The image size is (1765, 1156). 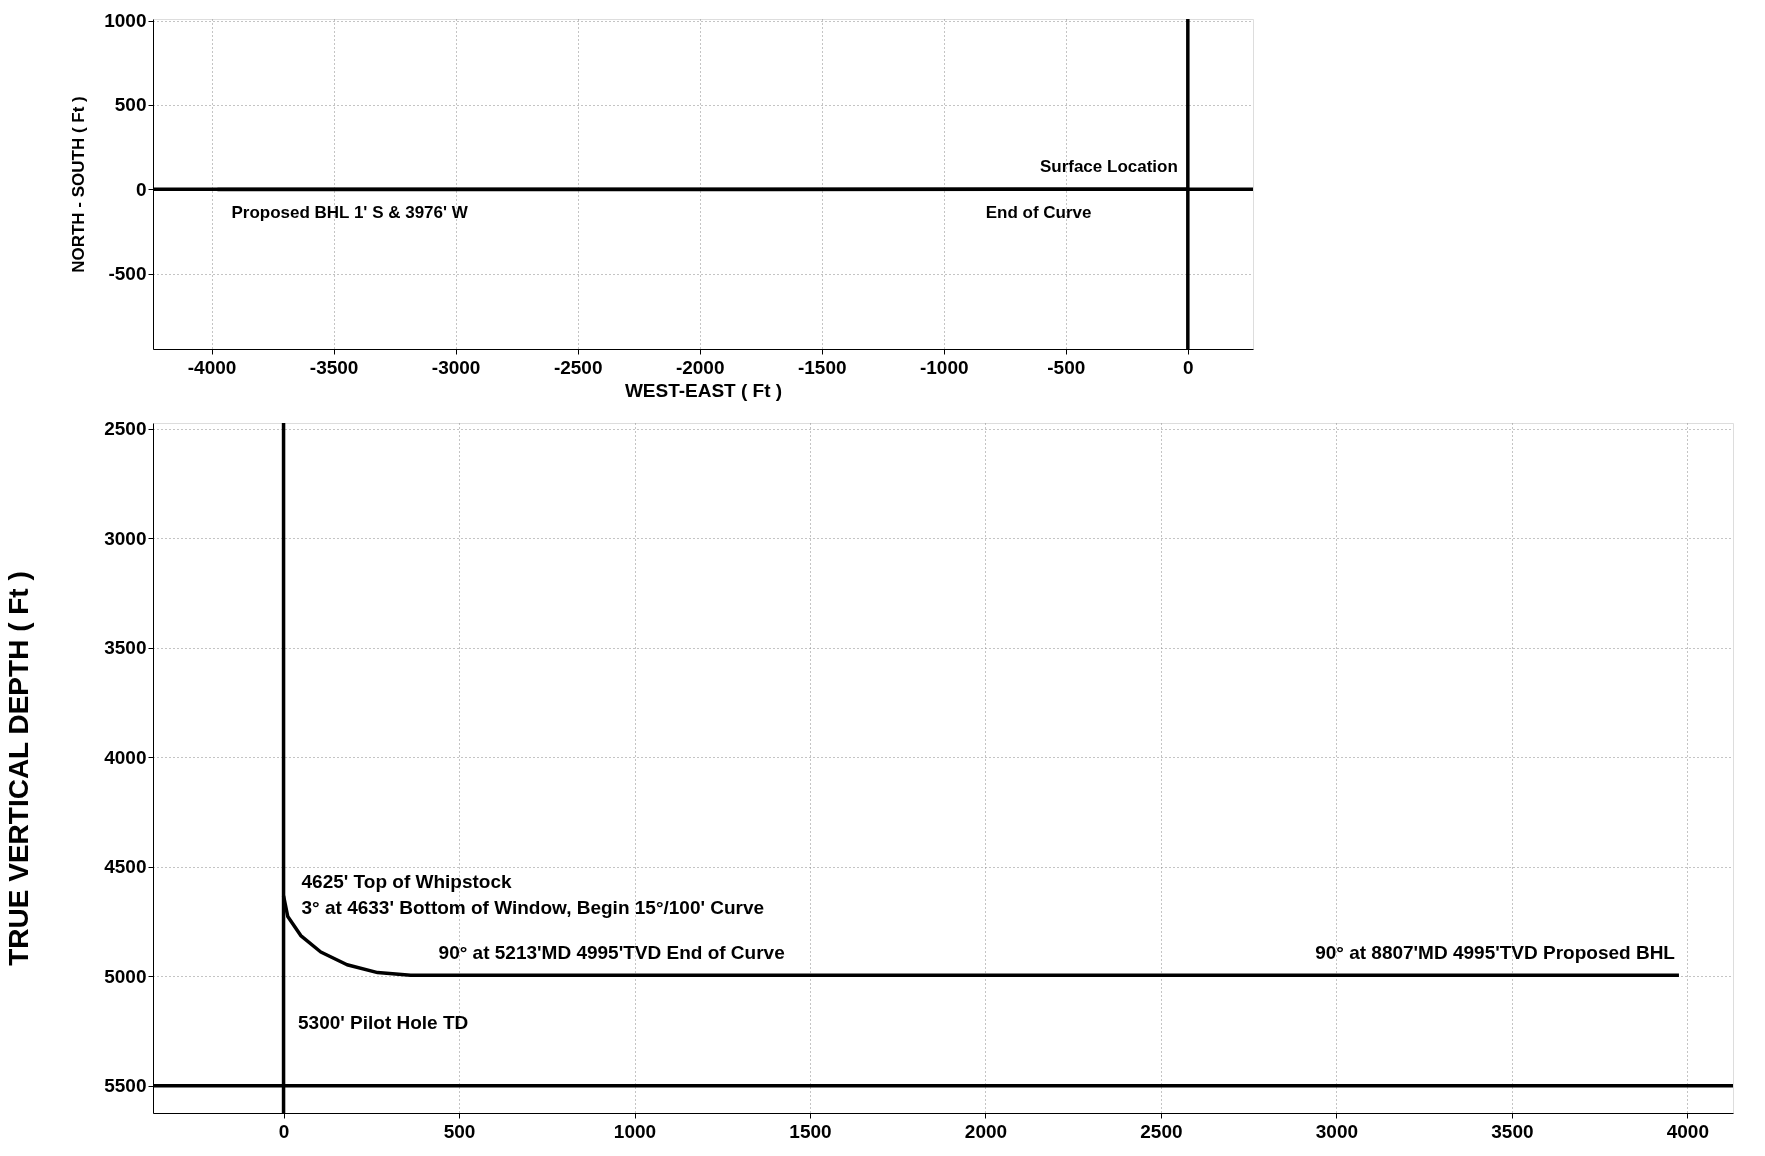 What do you see at coordinates (125, 21) in the screenshot?
I see `y-tick-label: 1000` at bounding box center [125, 21].